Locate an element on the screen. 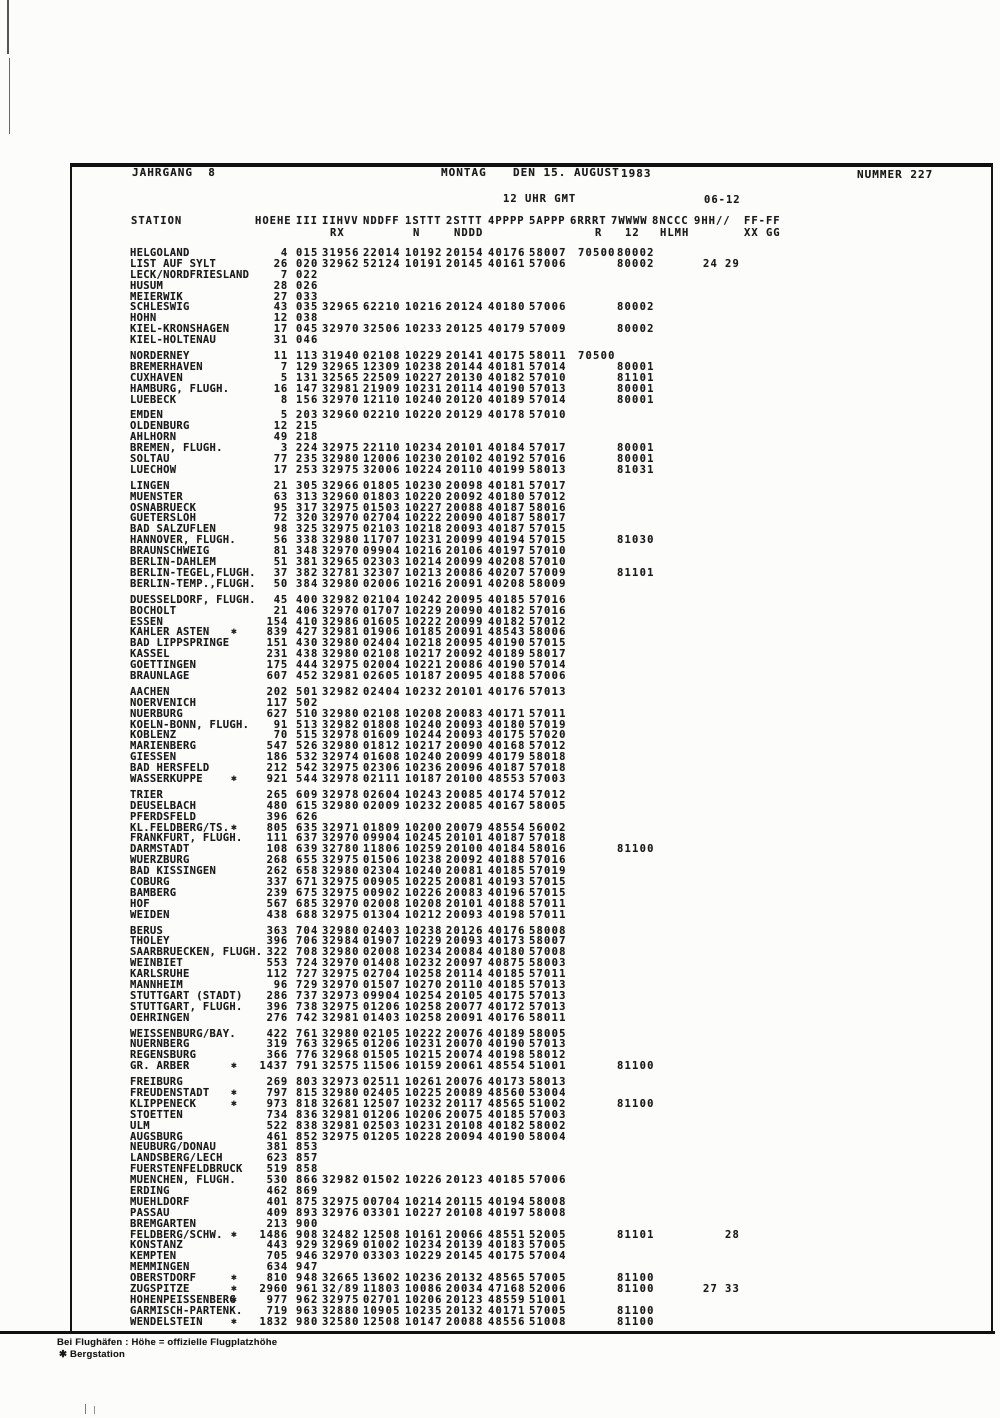  synop-group-4: 20034 is located at coordinates (465, 1289).